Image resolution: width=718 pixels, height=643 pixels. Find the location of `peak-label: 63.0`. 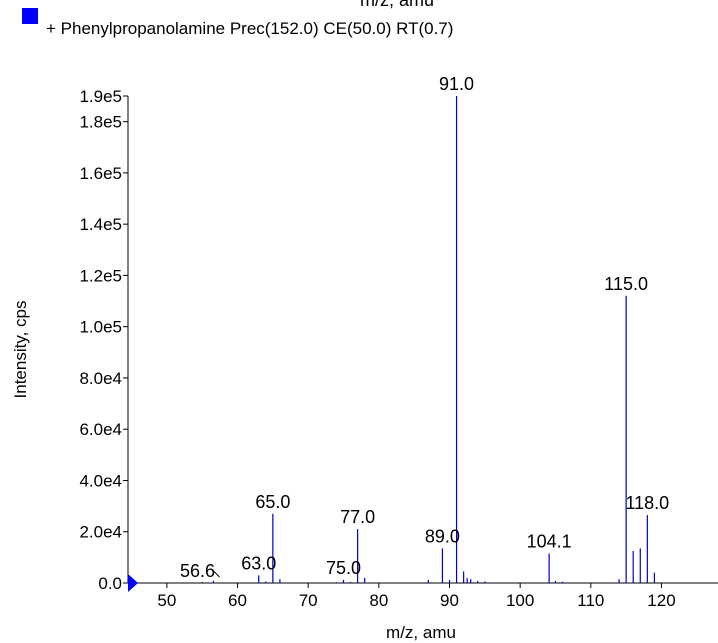

peak-label: 63.0 is located at coordinates (258, 563).